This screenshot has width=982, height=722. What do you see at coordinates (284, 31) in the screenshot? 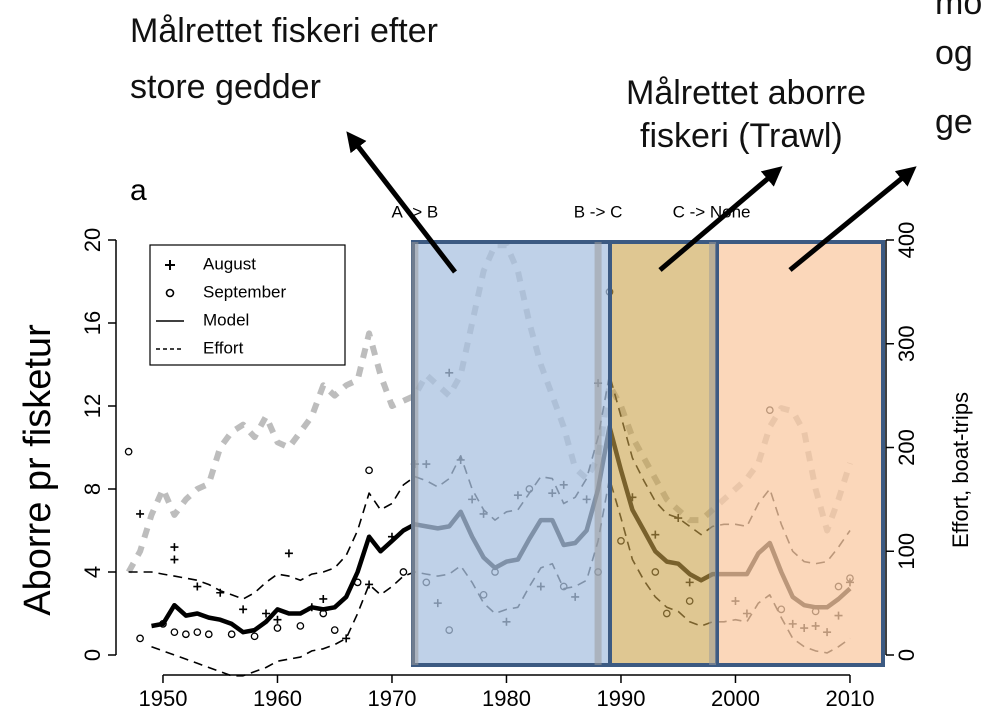
I see `annotation: Målrettet fiskeri efter` at bounding box center [284, 31].